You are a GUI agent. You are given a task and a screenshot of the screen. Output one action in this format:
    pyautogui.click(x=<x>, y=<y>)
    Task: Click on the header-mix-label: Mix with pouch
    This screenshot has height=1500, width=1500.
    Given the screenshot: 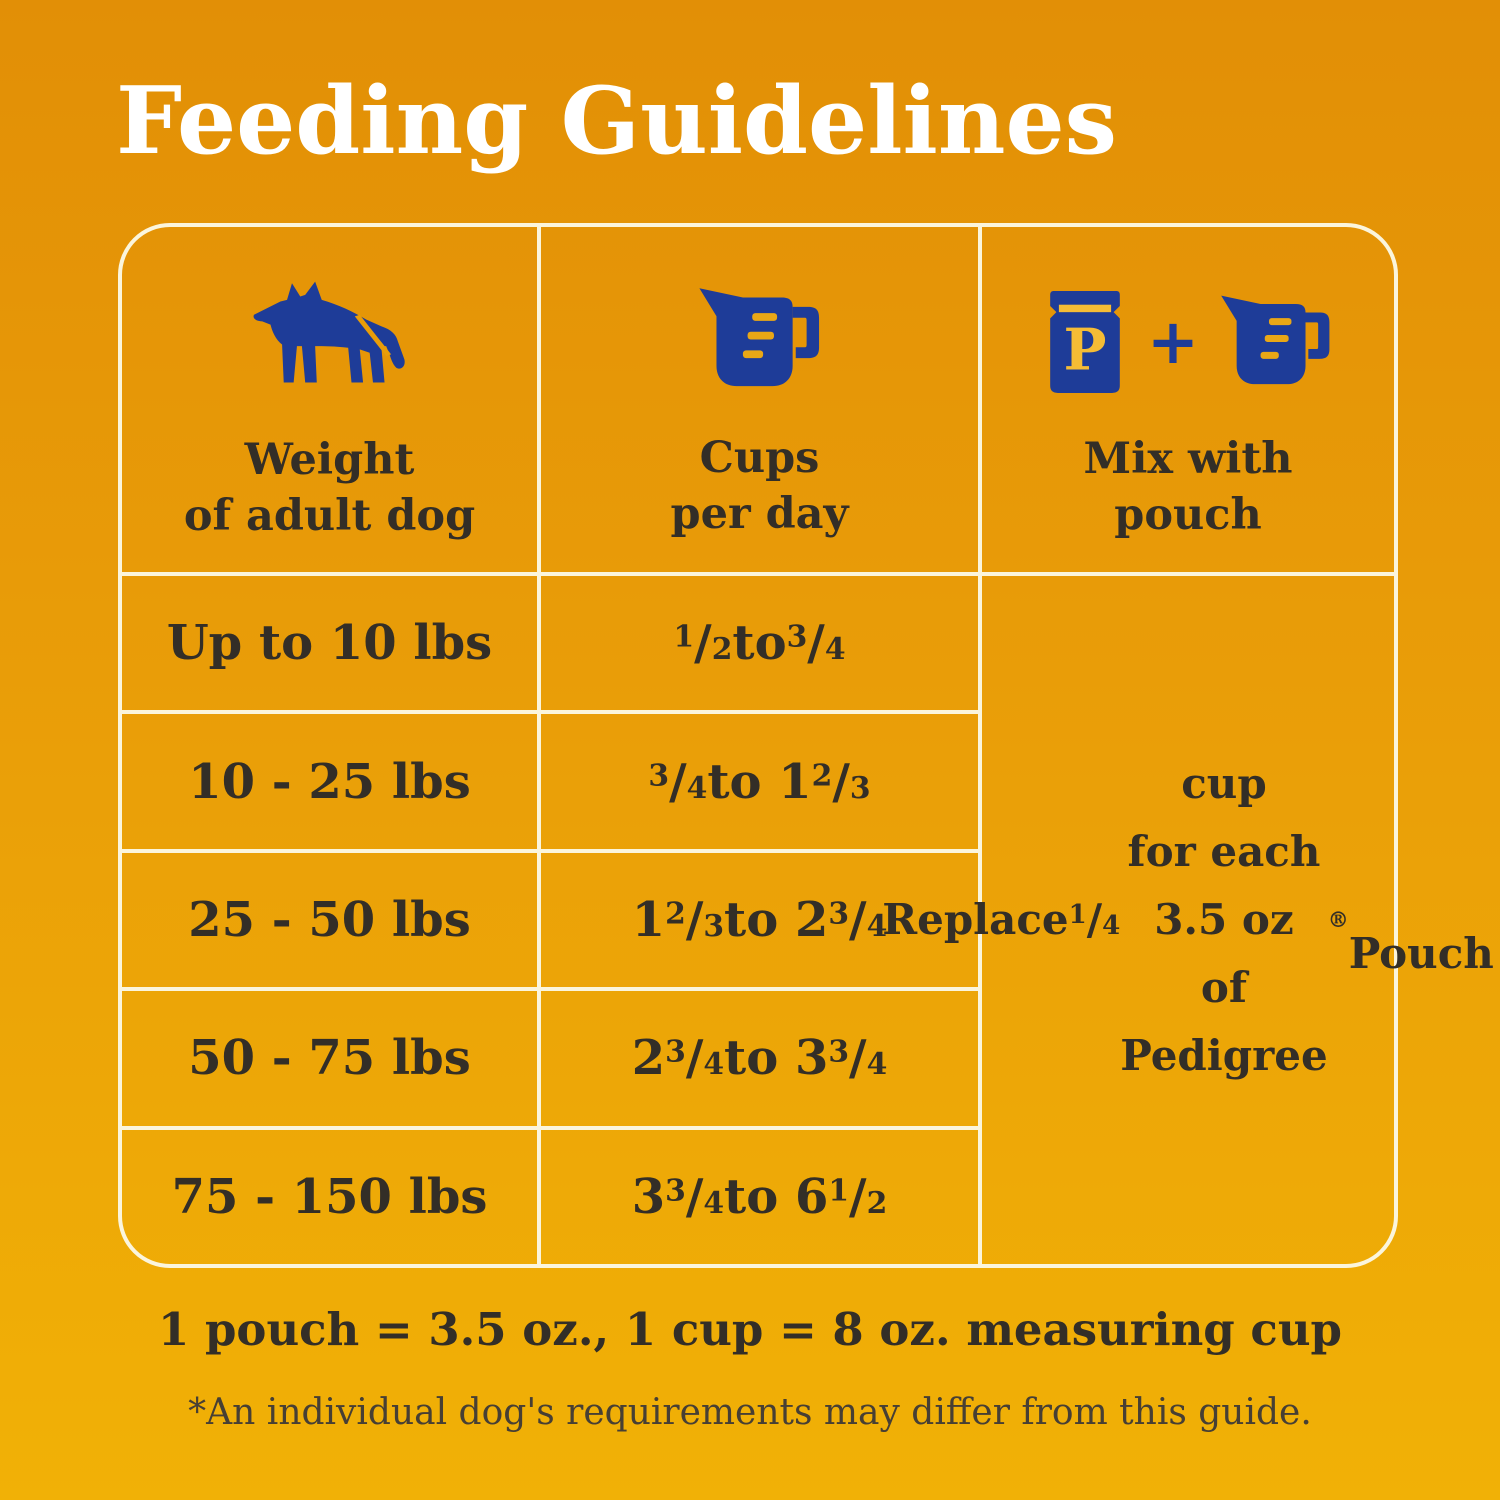 What is the action you would take?
    pyautogui.click(x=1188, y=486)
    